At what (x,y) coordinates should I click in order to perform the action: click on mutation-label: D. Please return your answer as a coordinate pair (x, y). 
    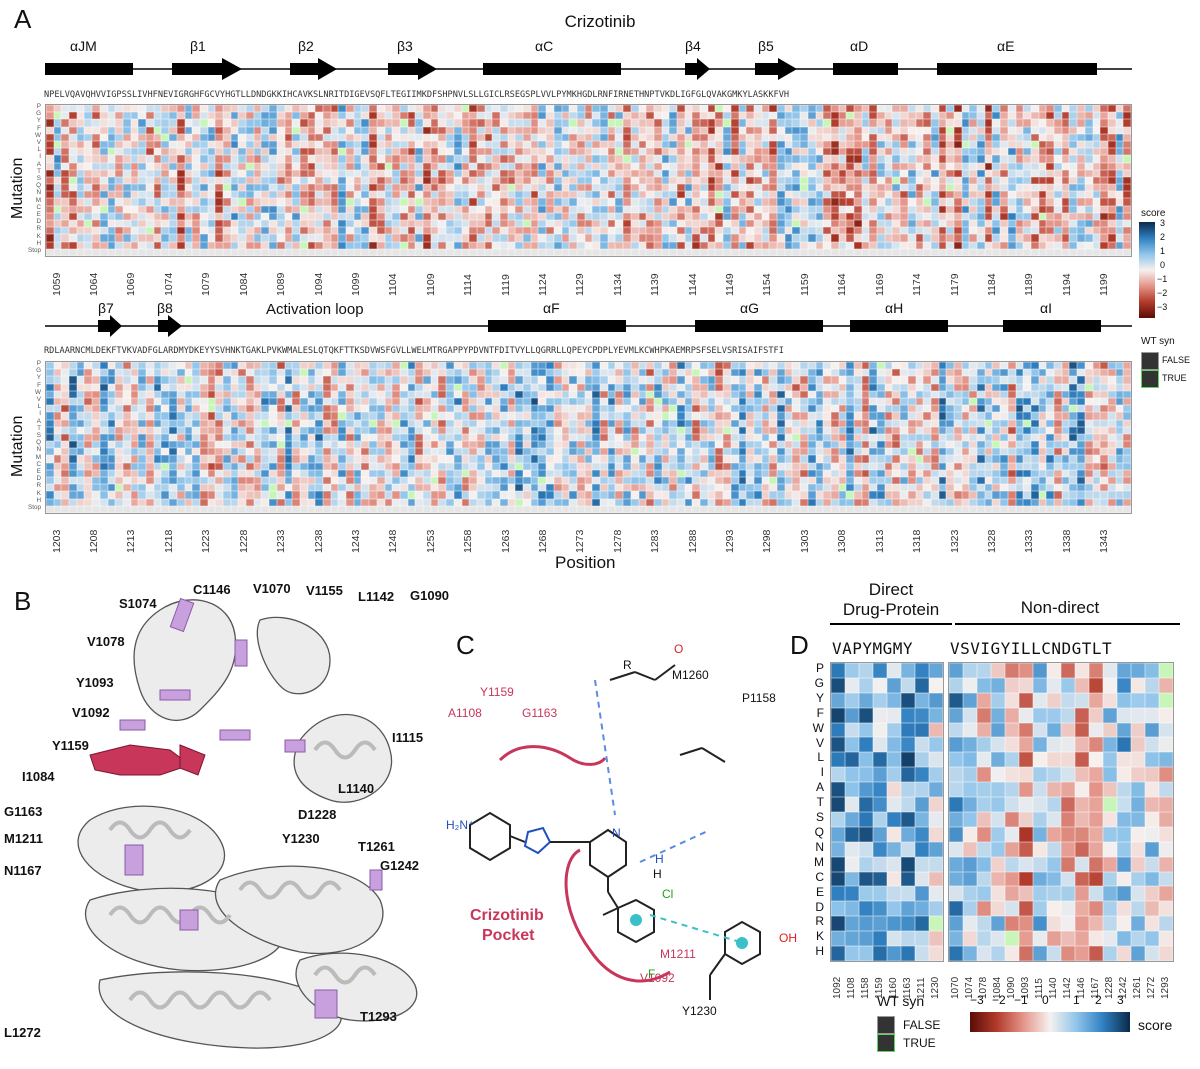
    Looking at the image, I should click on (38, 222).